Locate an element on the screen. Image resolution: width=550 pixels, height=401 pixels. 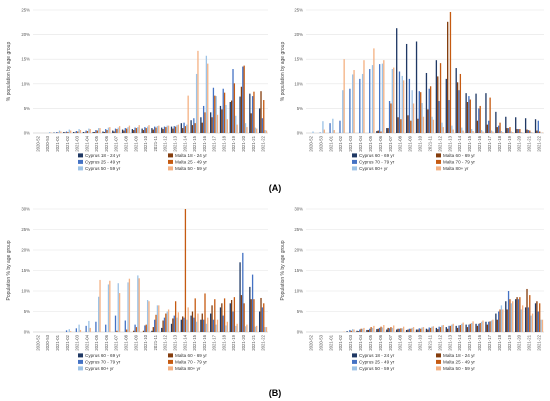
x-tick-label: 2021-05 is located at coordinates (96, 143).